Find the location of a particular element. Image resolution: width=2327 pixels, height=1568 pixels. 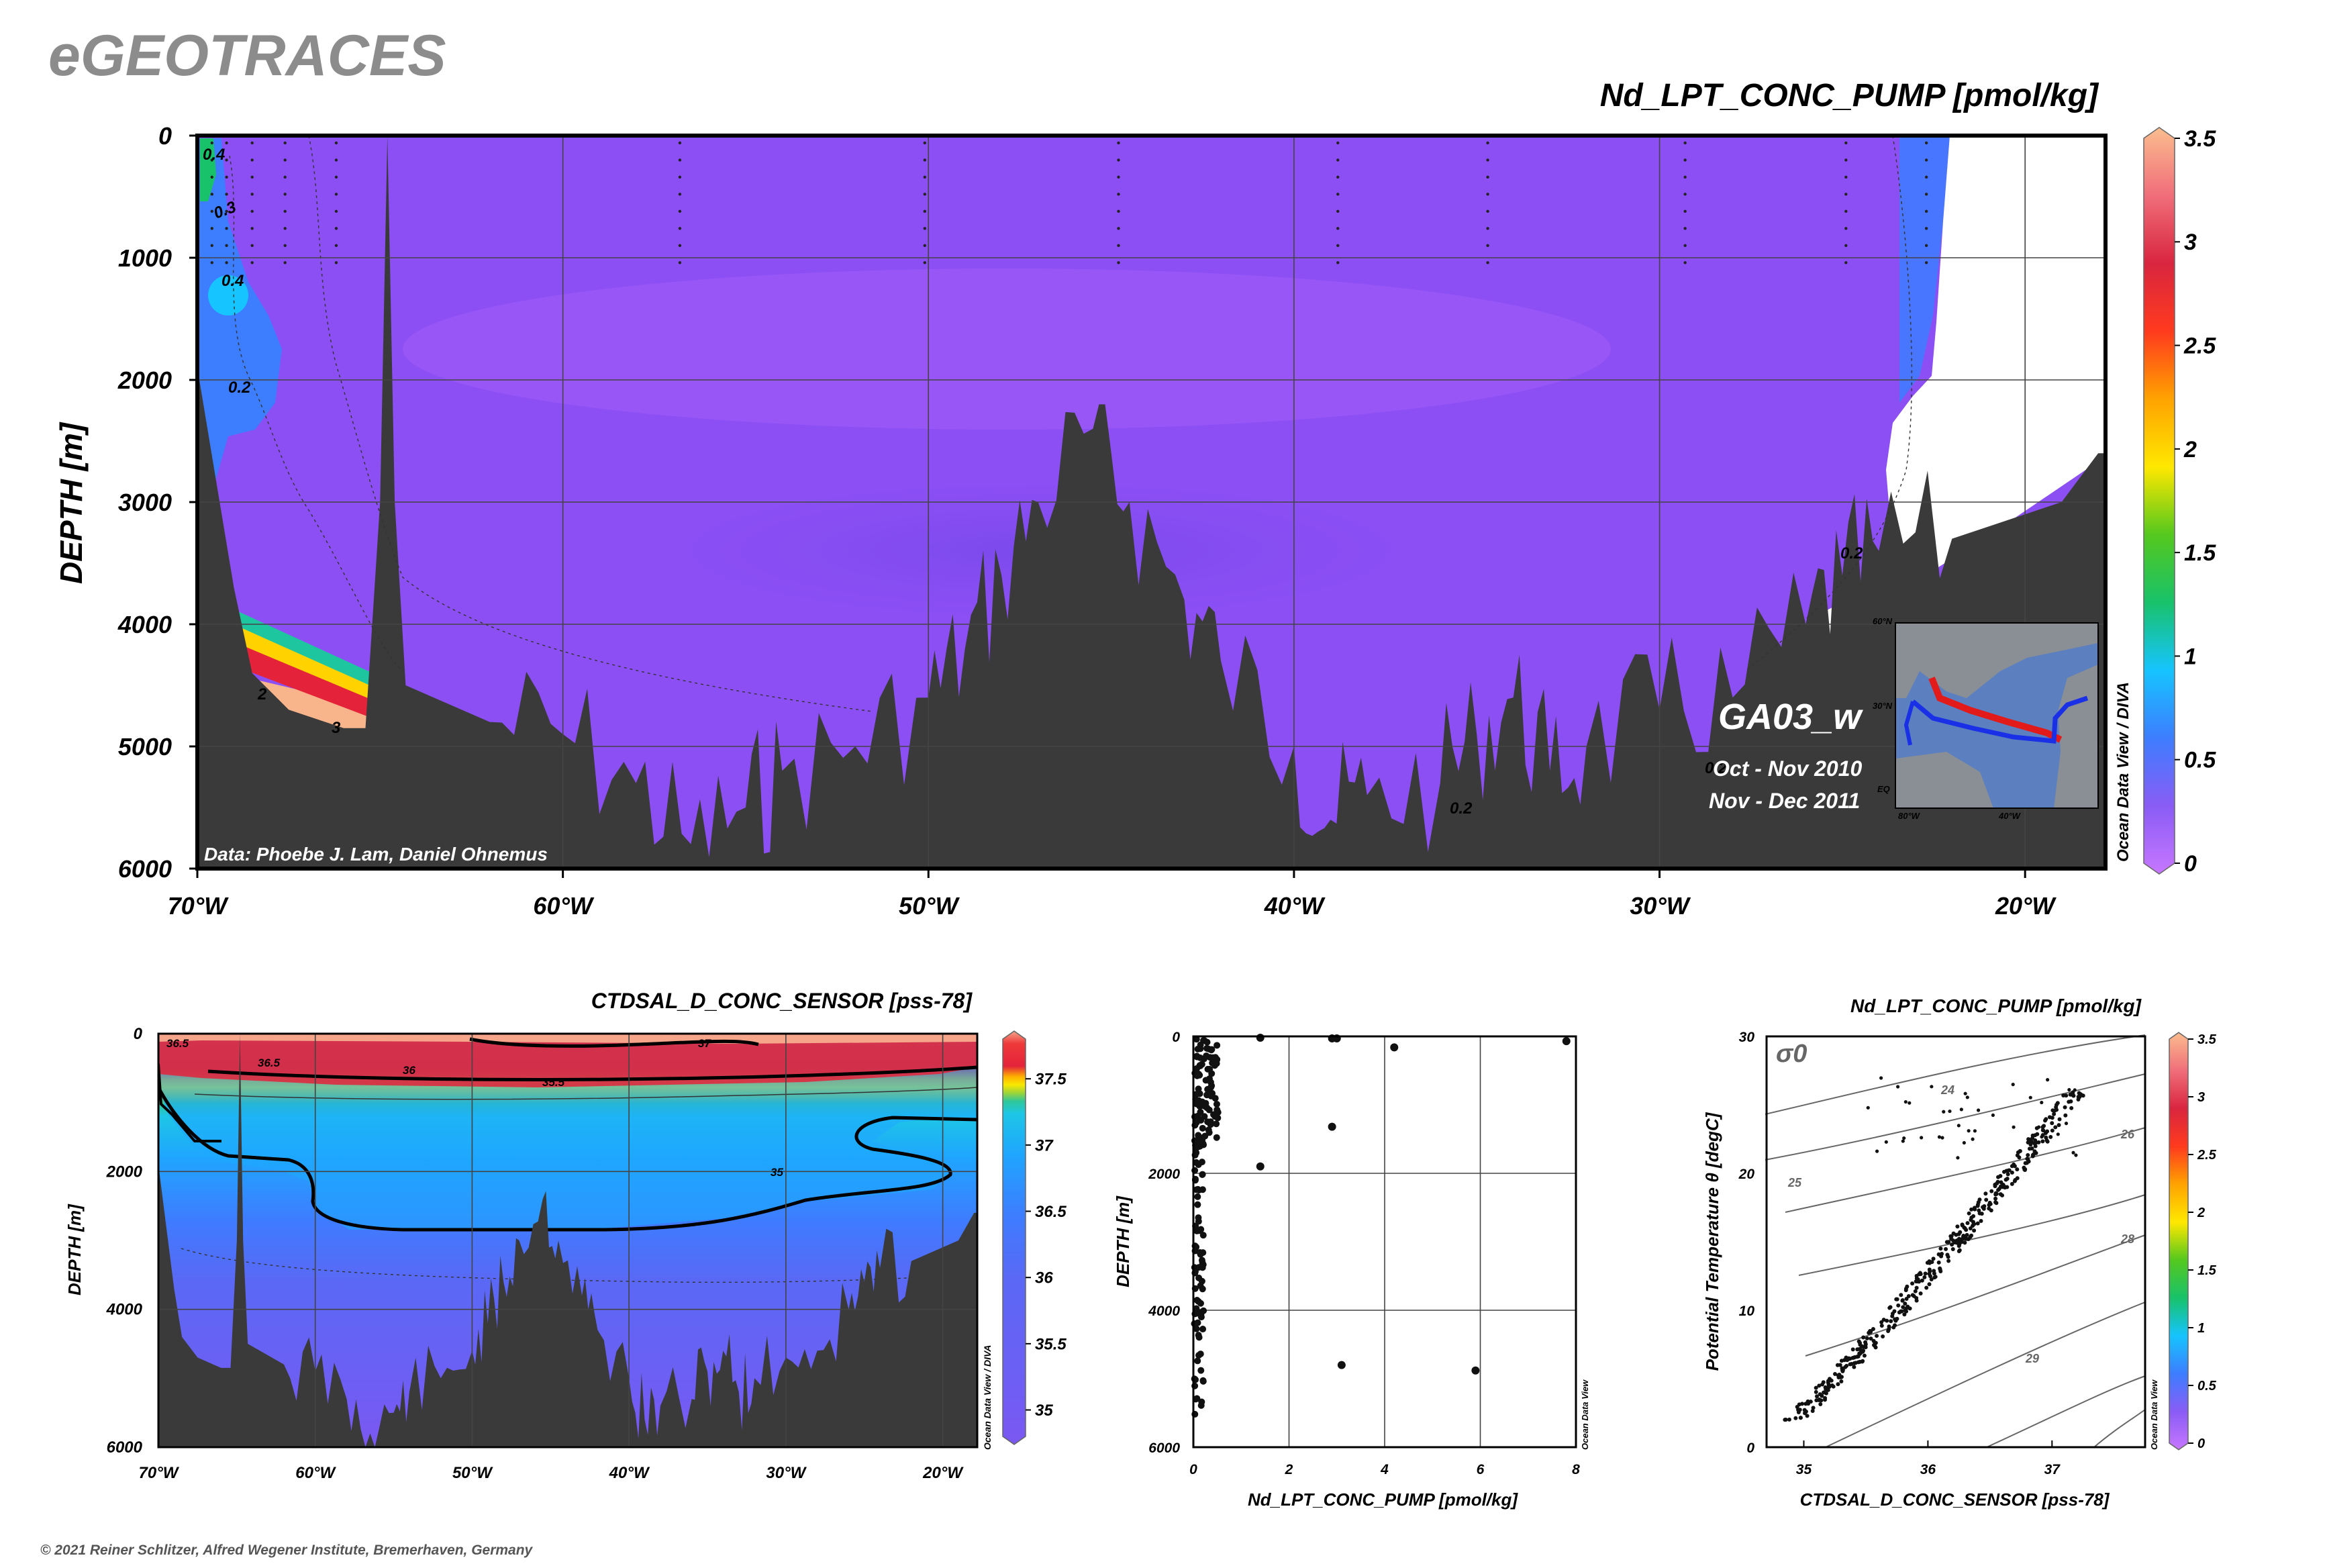

ts-y-tick-30: 30 is located at coordinates (1747, 1038).